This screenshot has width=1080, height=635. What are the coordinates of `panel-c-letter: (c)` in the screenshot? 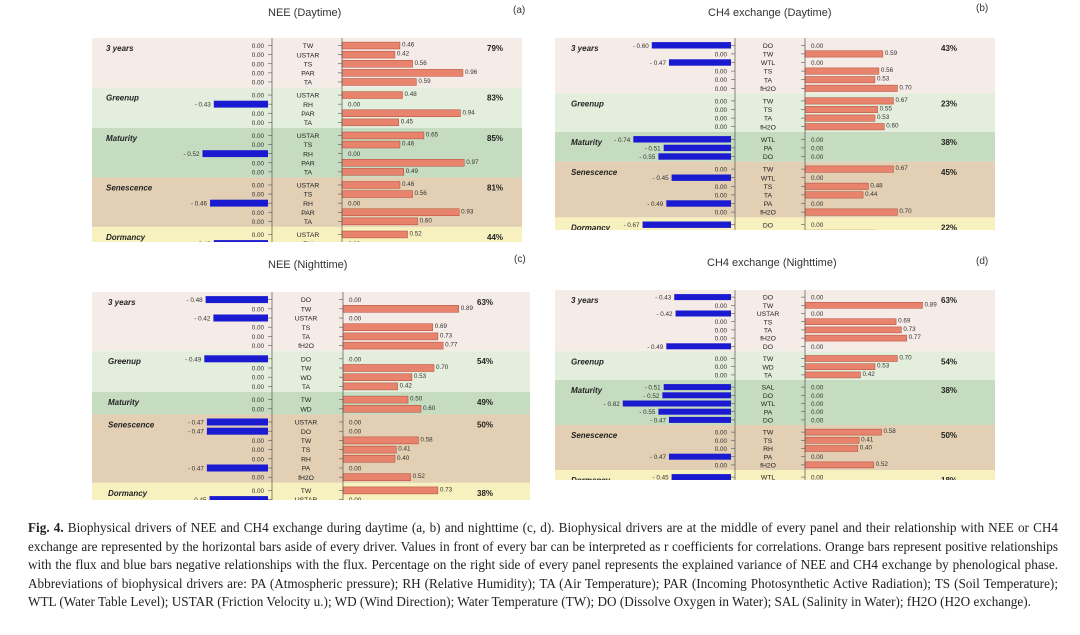 It's located at (520, 259).